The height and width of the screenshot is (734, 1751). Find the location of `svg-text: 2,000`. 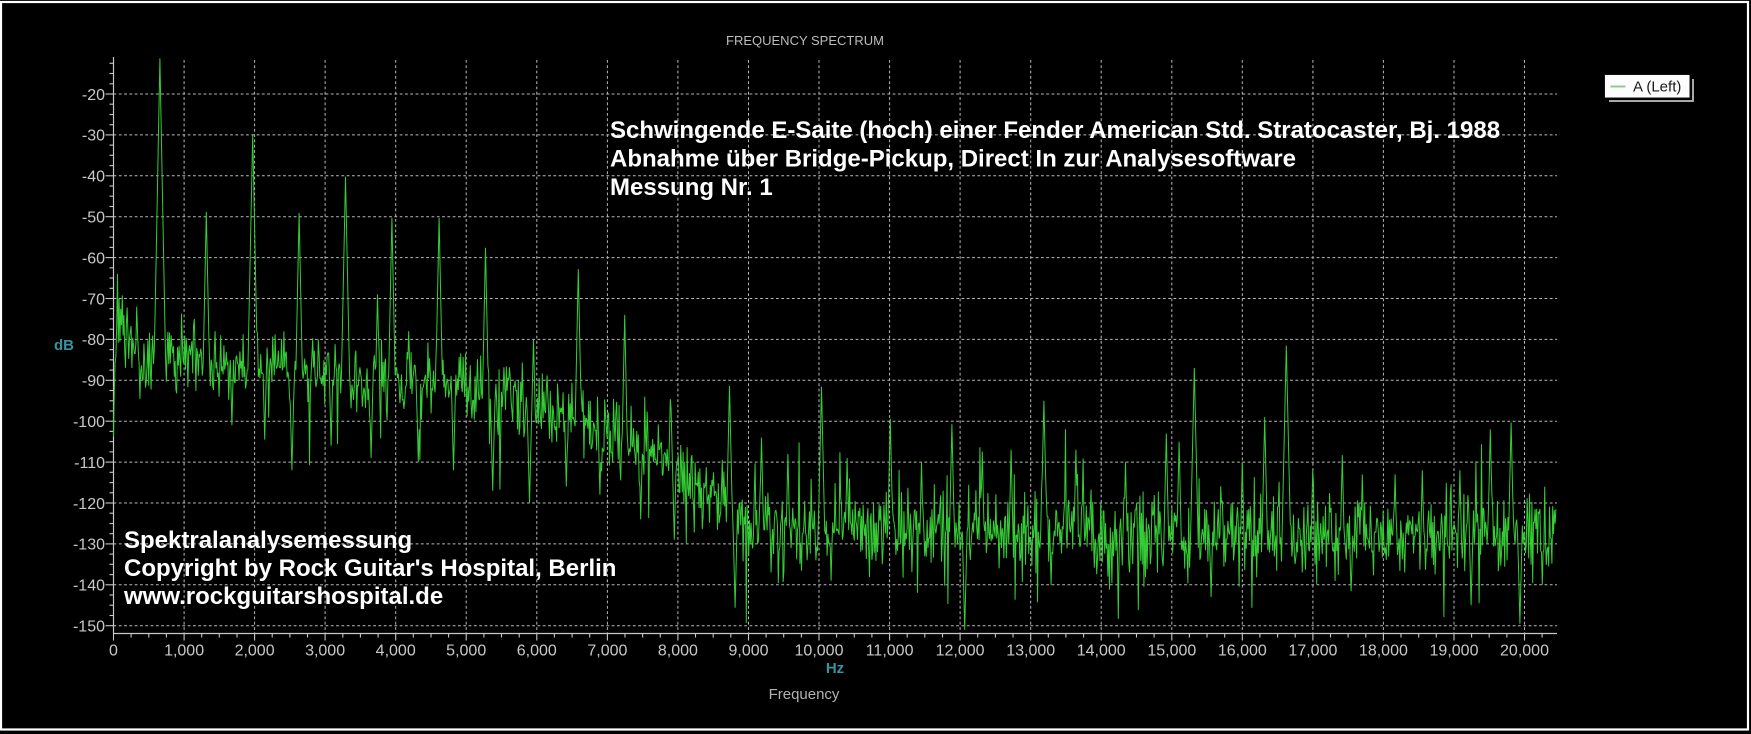

svg-text: 2,000 is located at coordinates (255, 651).